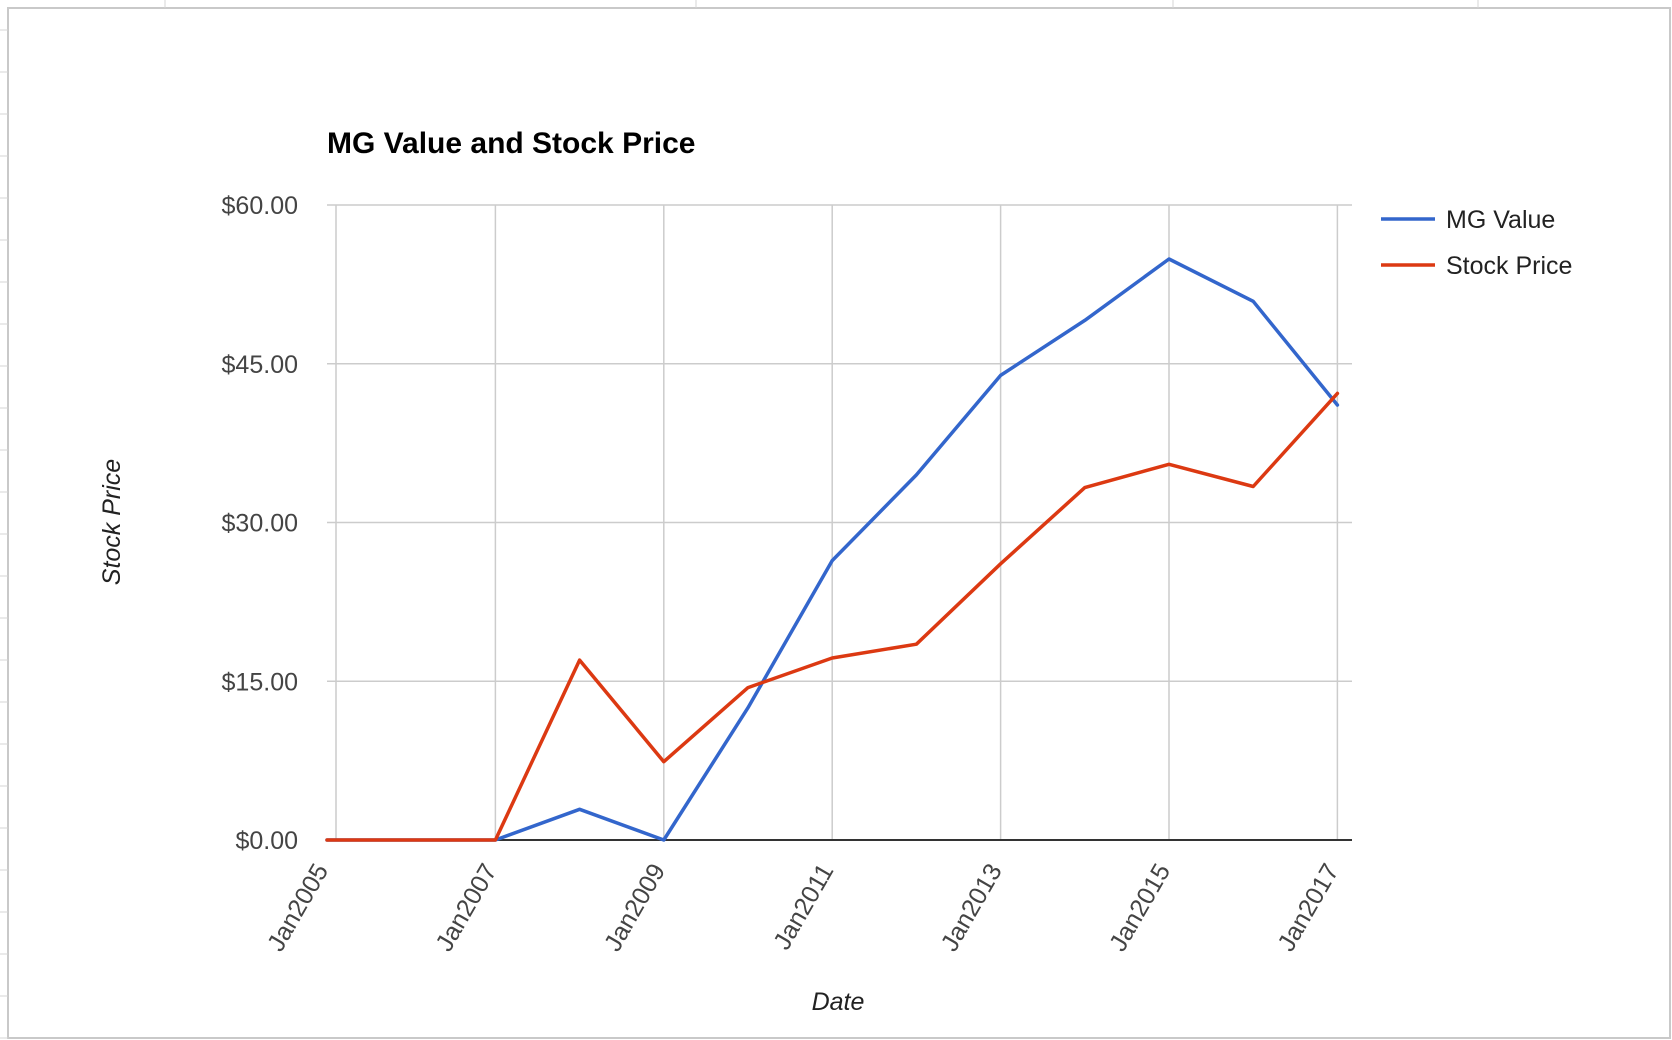 The height and width of the screenshot is (1040, 1672). I want to click on x-tick-label: Jan2017, so click(1308, 907).